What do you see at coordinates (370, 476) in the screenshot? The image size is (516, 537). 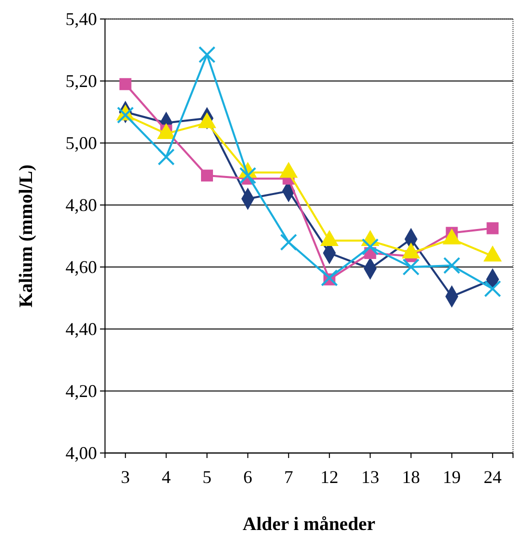 I see `x-tick-label: 13` at bounding box center [370, 476].